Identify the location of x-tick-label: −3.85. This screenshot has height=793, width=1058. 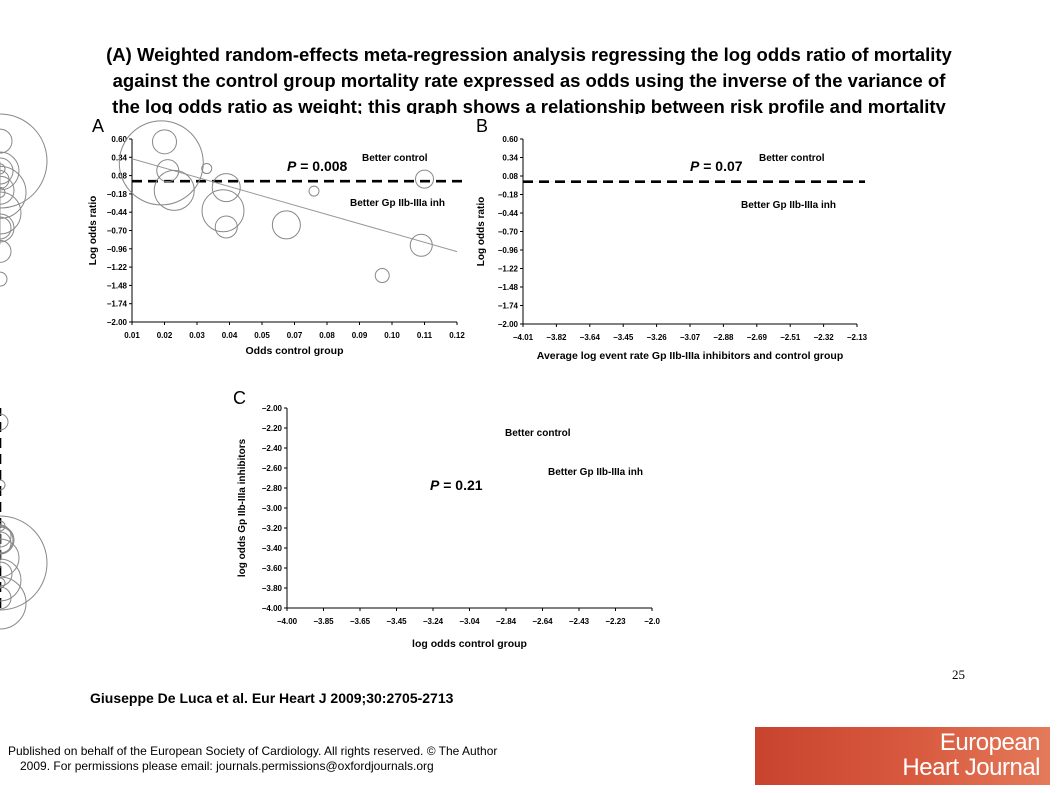
(323, 621).